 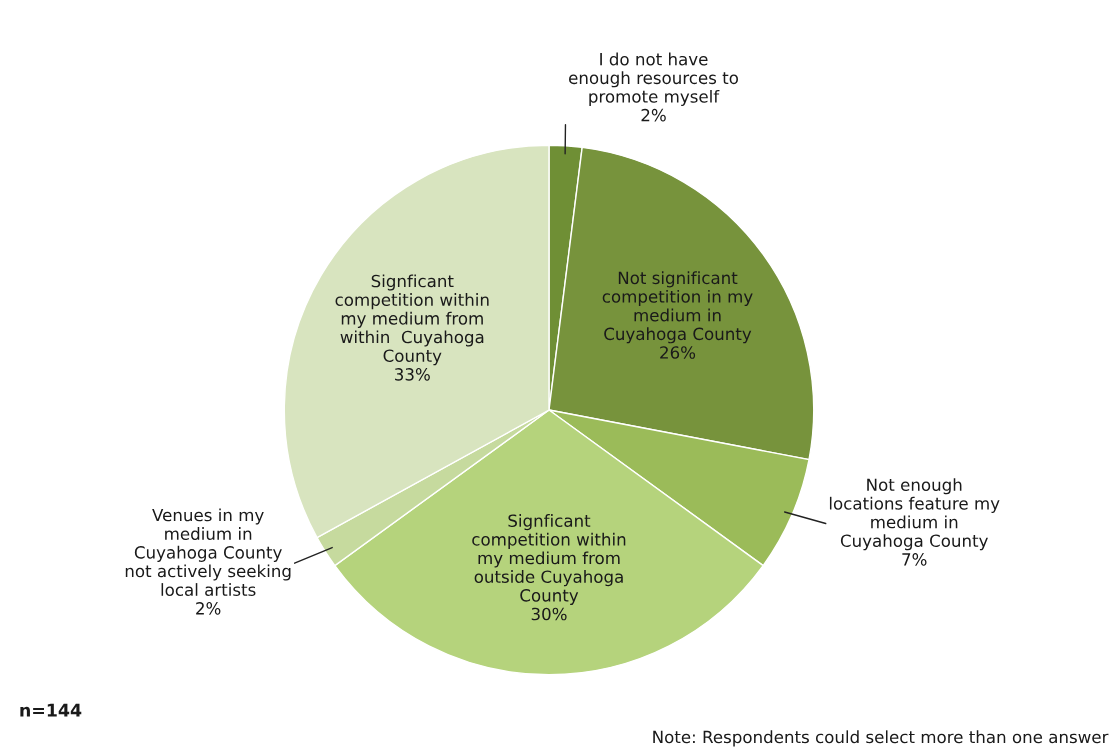 What do you see at coordinates (881, 738) in the screenshot?
I see `text: Note: Respondents could select more than one answer` at bounding box center [881, 738].